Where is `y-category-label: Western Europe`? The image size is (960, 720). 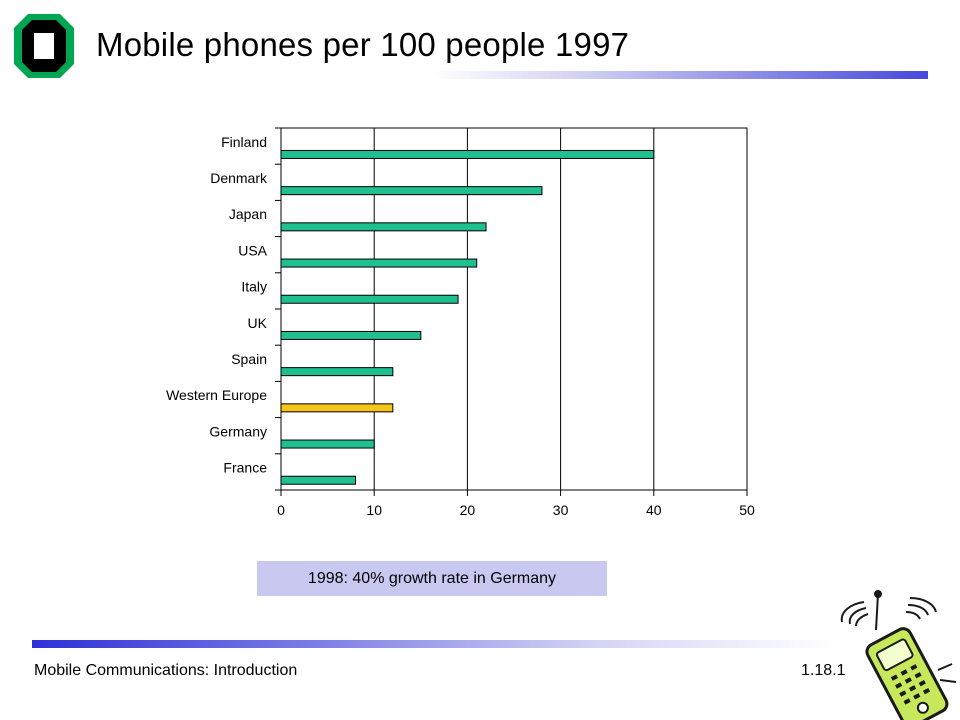 y-category-label: Western Europe is located at coordinates (216, 395).